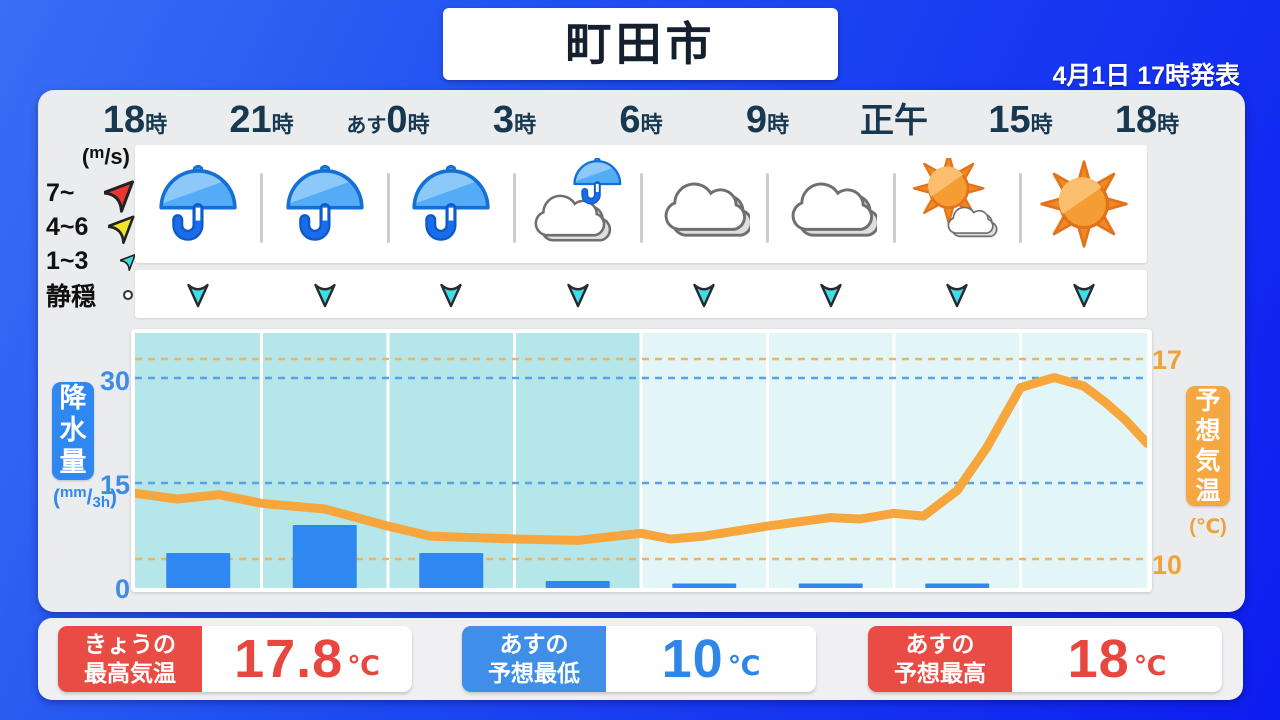 This screenshot has width=1280, height=720. I want to click on card-today-high-label: きょうの 最高気温, so click(130, 659).